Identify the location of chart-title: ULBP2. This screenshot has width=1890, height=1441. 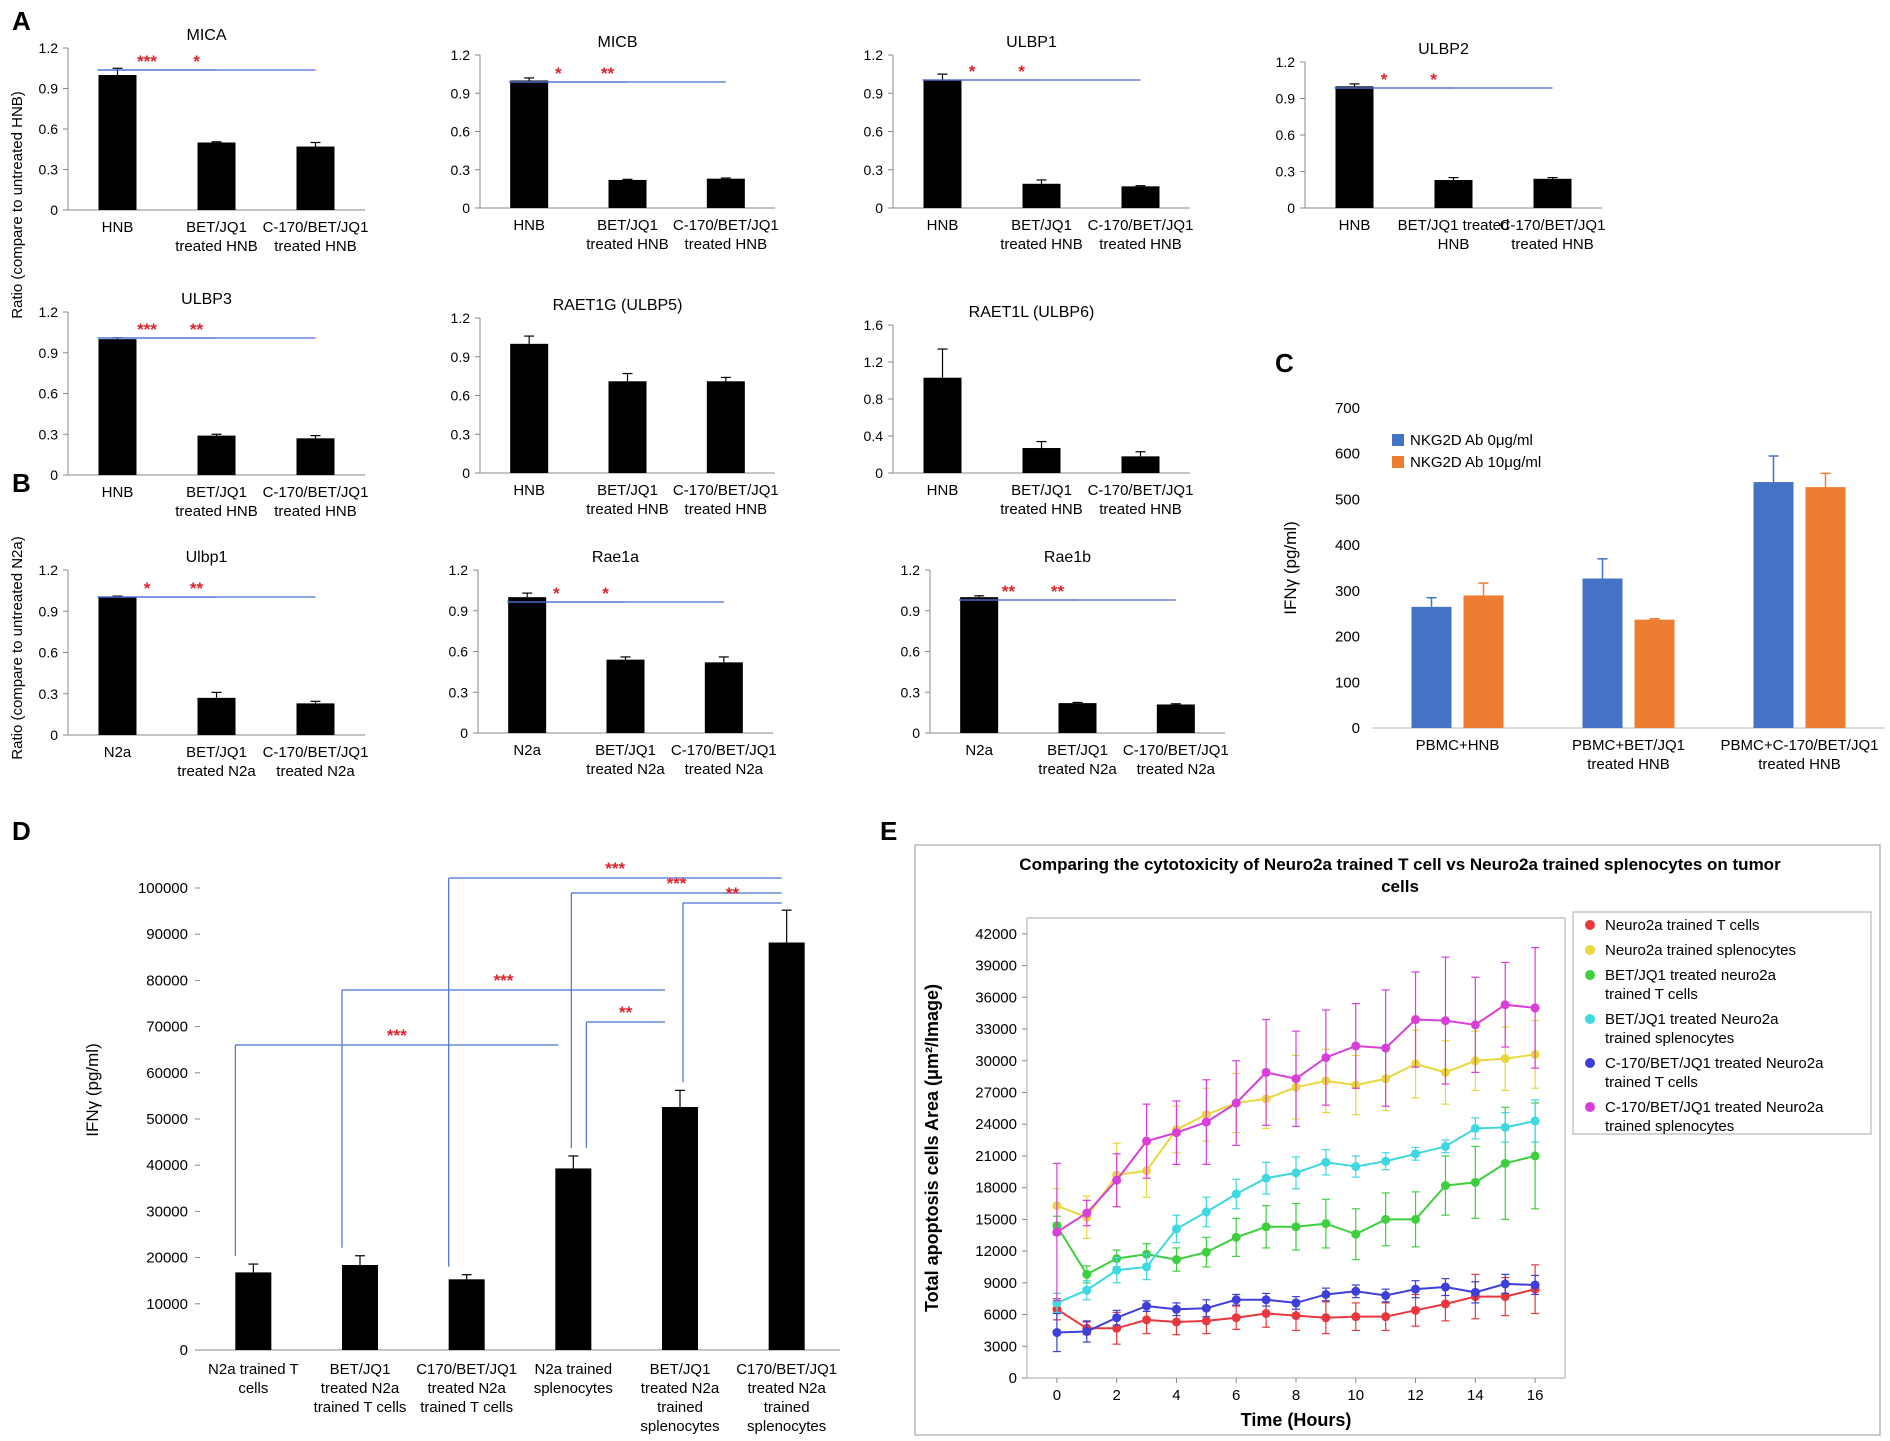
(1443, 49).